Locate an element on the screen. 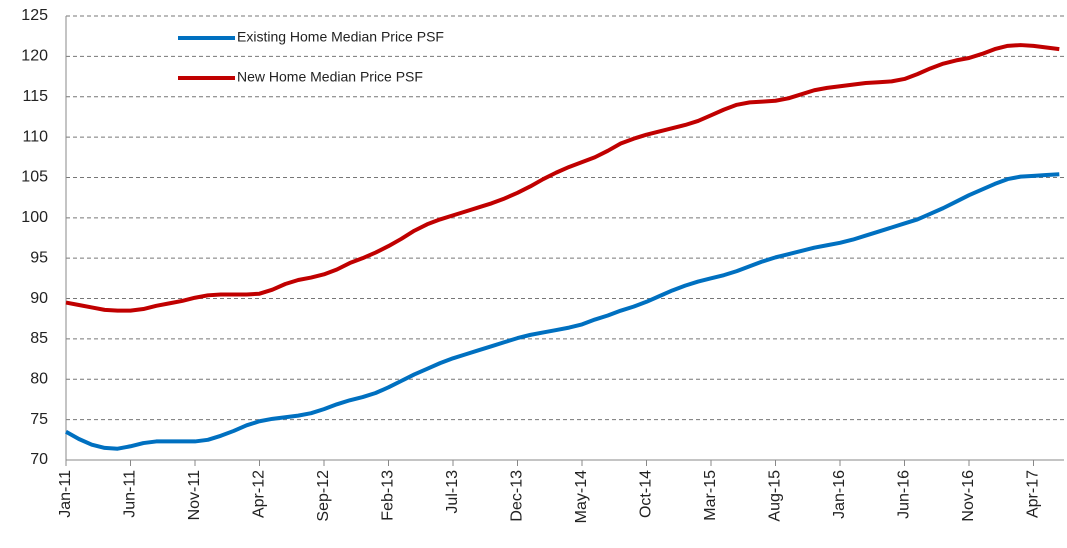  legend-label: Existing Home Median Price PSF is located at coordinates (340, 37).